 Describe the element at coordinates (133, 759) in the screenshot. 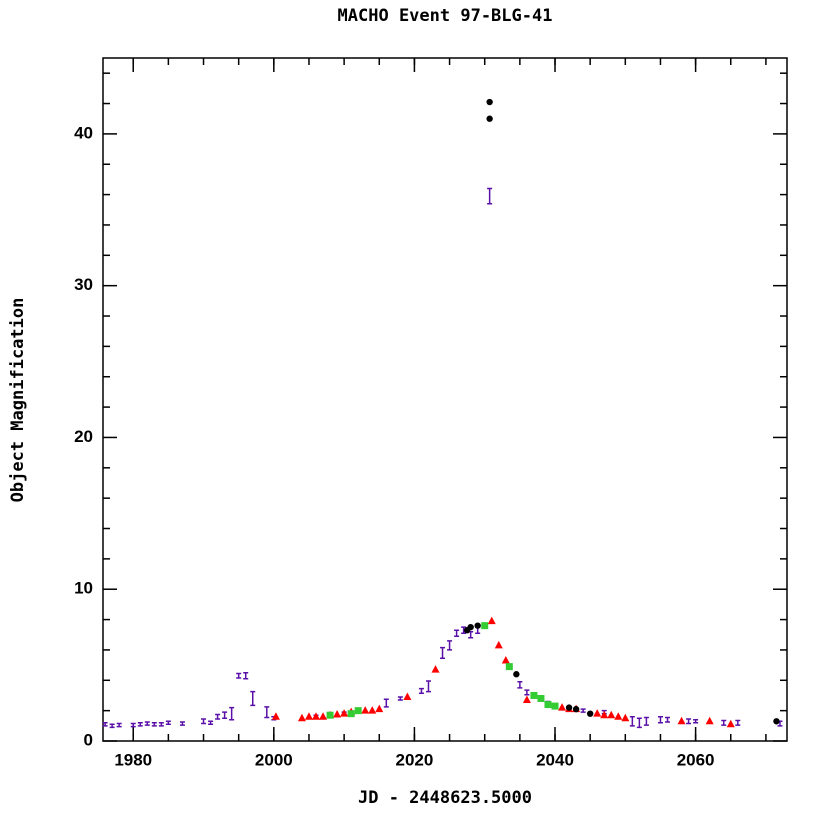

I see `x-tick-label: 1980` at that location.